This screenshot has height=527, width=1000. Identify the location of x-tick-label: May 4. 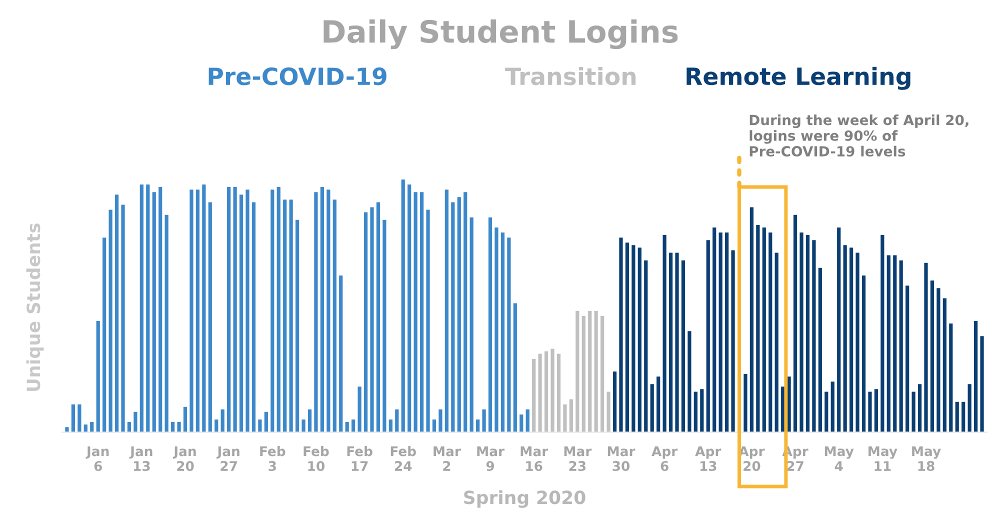
(839, 458).